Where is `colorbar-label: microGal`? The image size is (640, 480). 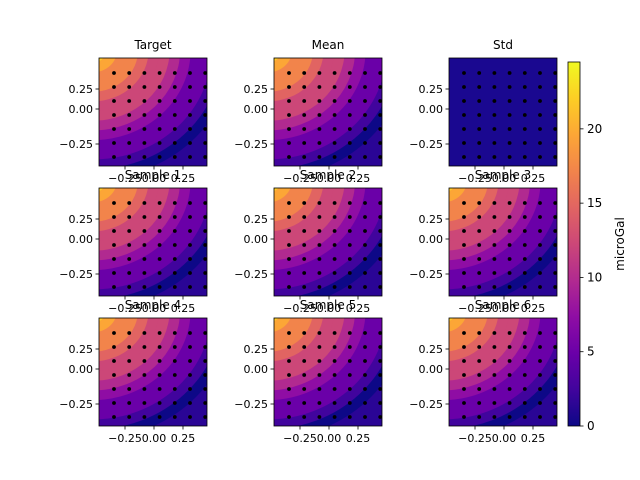
colorbar-label: microGal is located at coordinates (620, 244).